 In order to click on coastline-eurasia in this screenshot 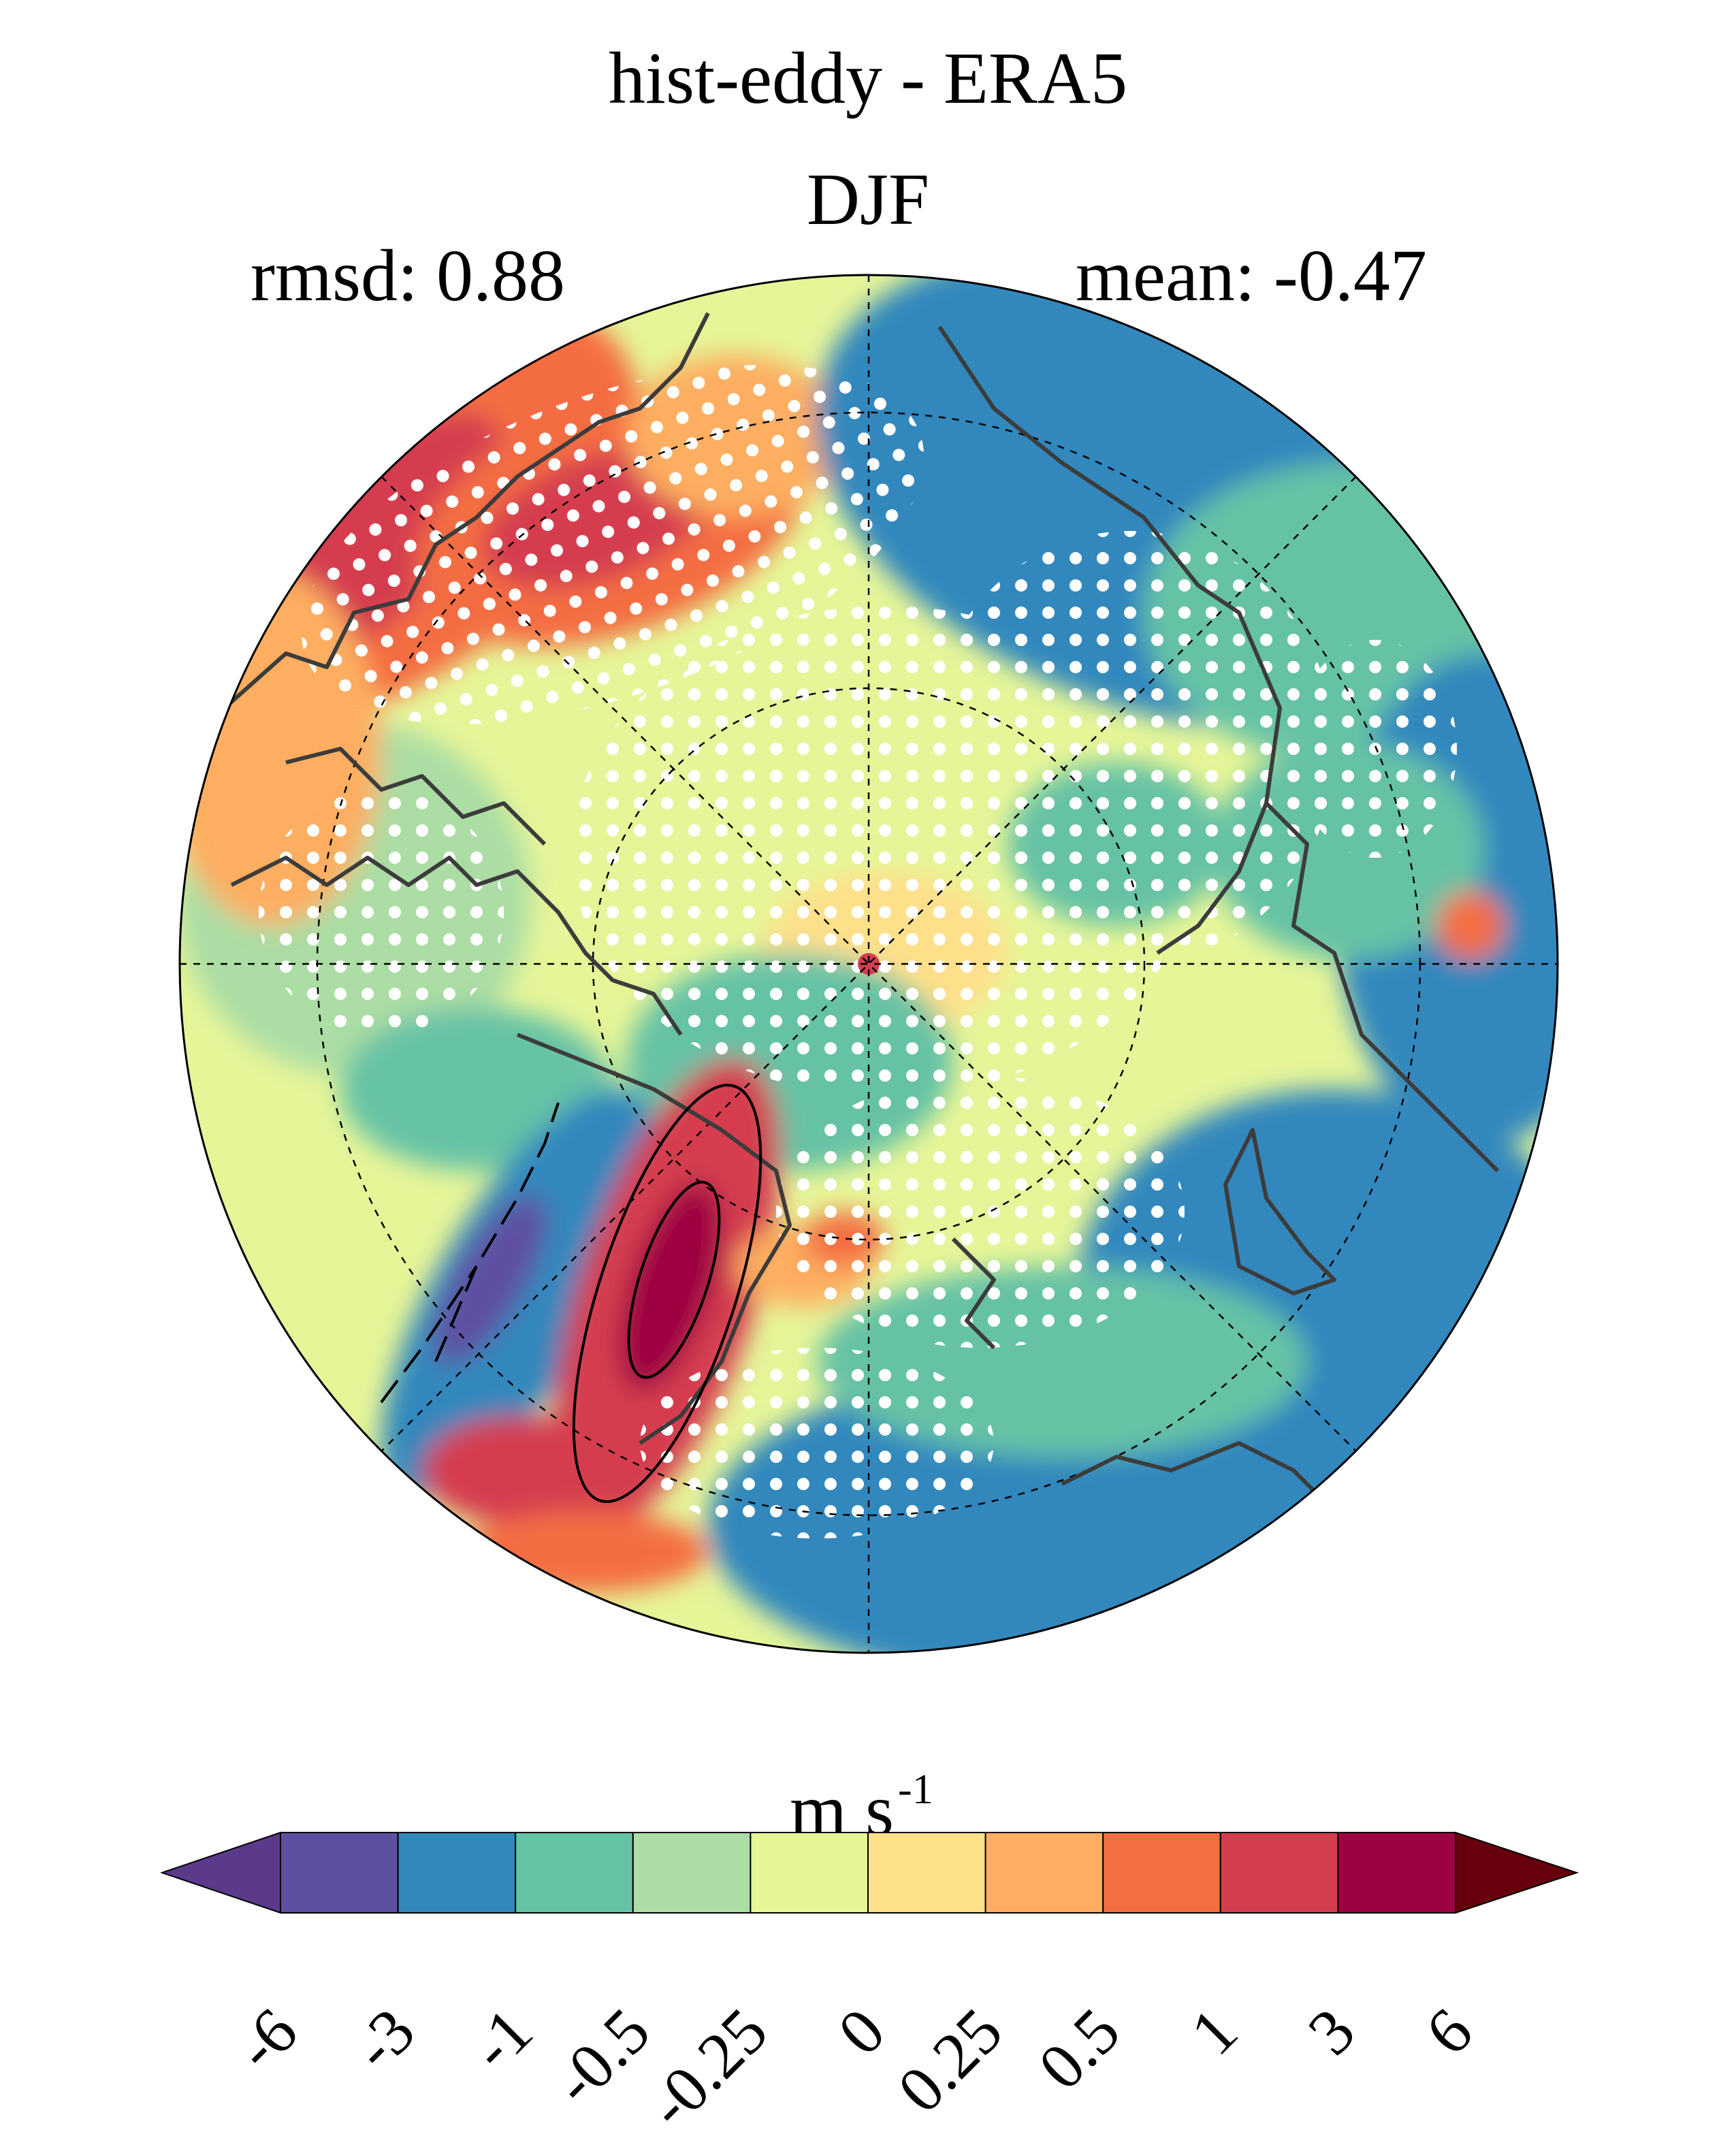, I will do `click(1109, 640)`.